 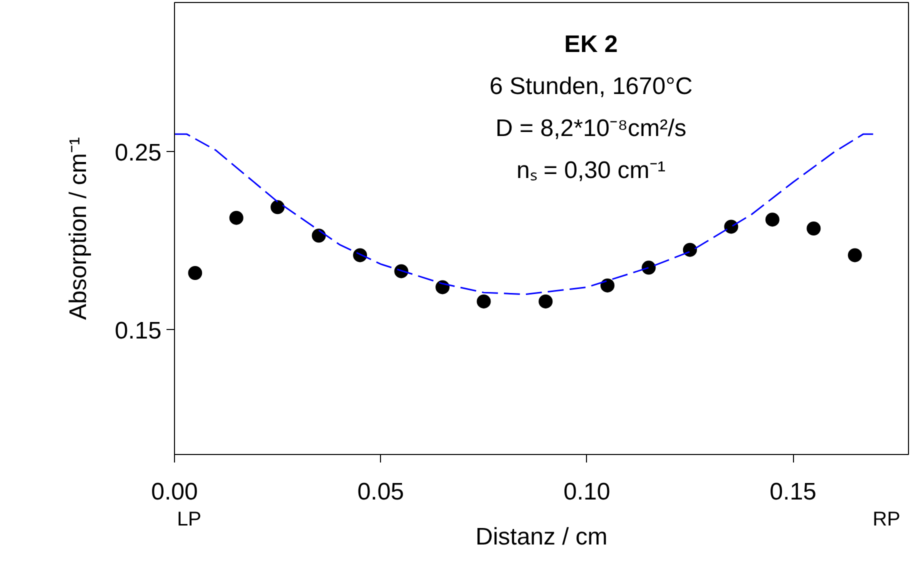 I want to click on x-tick-label: 0.05, so click(x=380, y=492).